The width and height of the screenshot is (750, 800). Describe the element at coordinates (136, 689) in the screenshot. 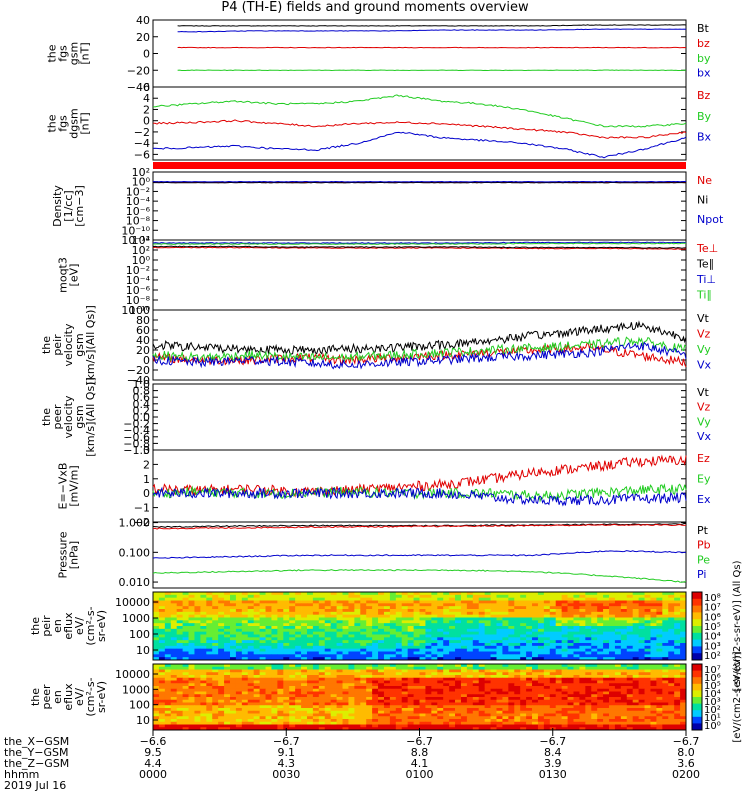

I see `y-tick-label: 1000` at that location.